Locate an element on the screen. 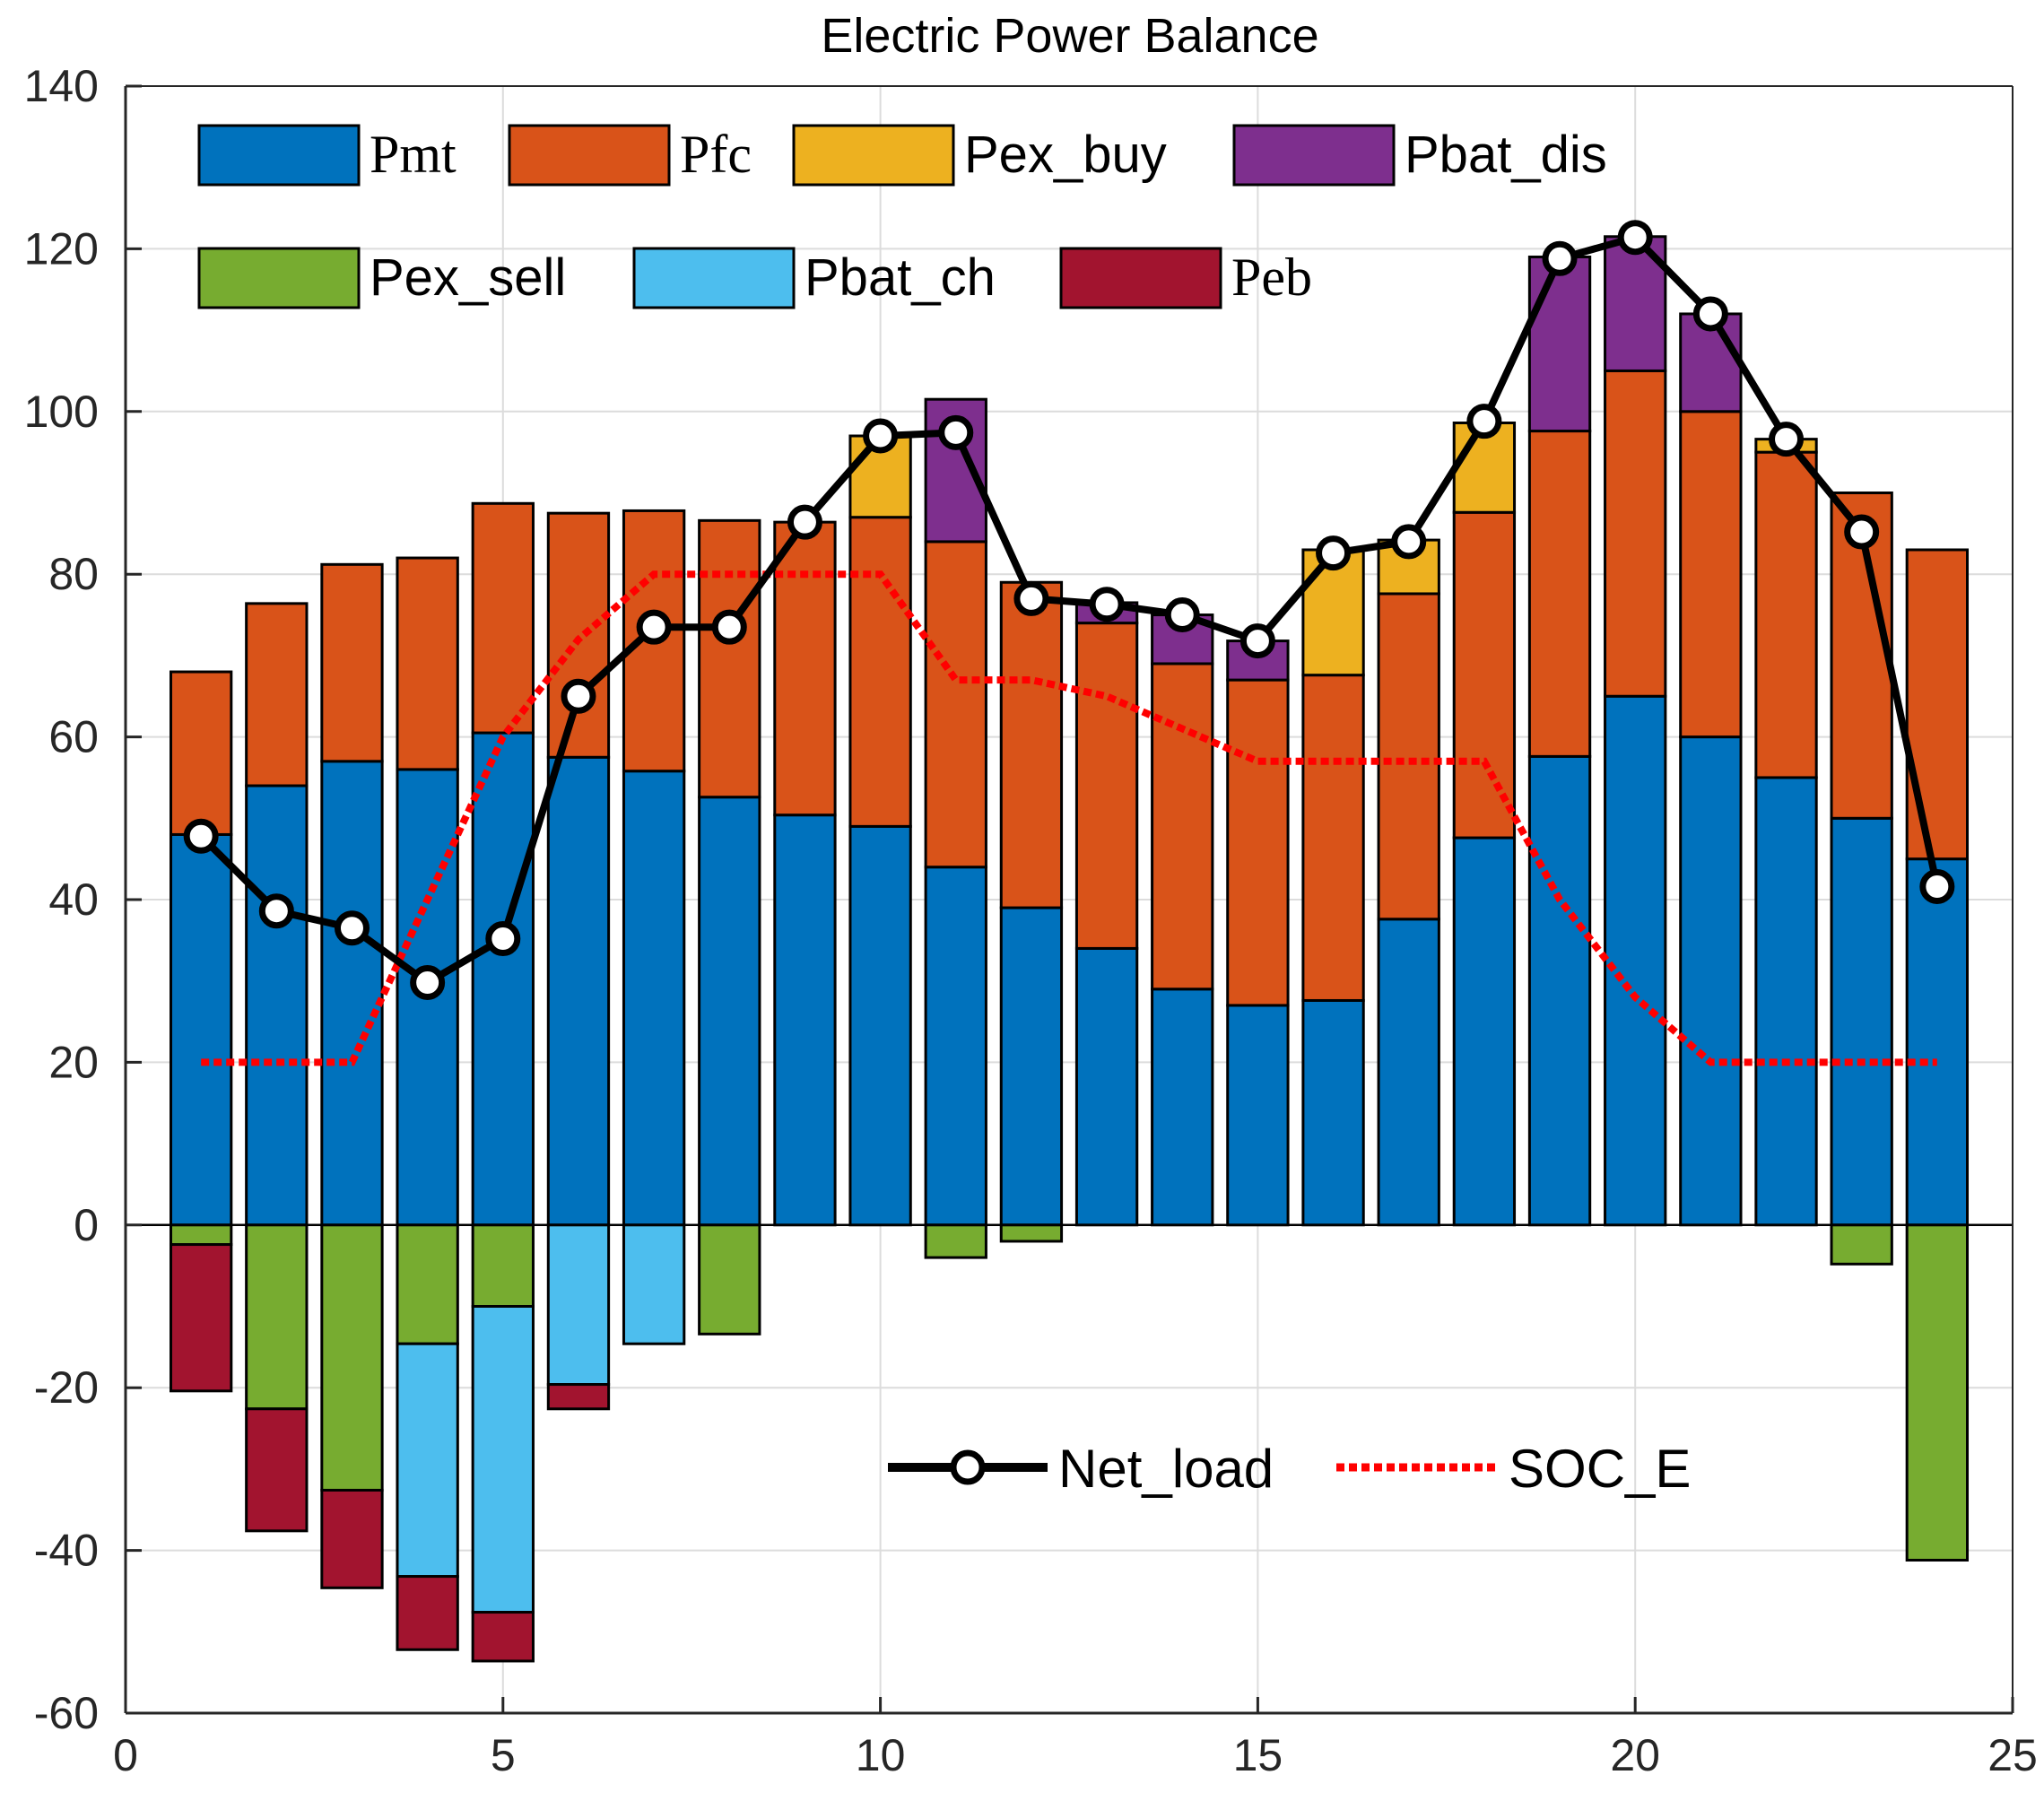 The image size is (2044, 1801). y-tick-label: 120 is located at coordinates (62, 248).